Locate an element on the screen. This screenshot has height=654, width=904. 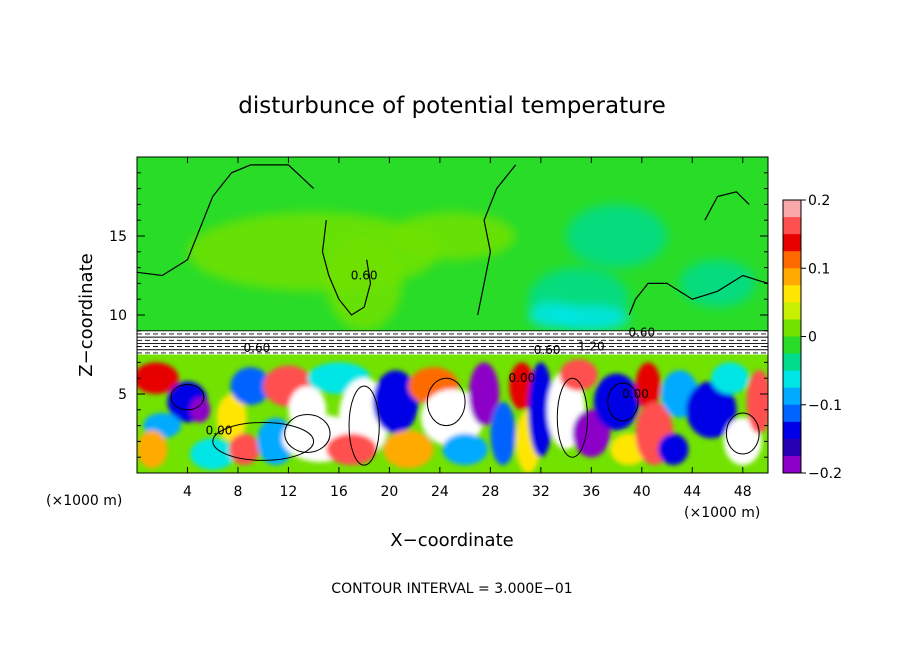
x-tick-label: 4 is located at coordinates (187, 492).